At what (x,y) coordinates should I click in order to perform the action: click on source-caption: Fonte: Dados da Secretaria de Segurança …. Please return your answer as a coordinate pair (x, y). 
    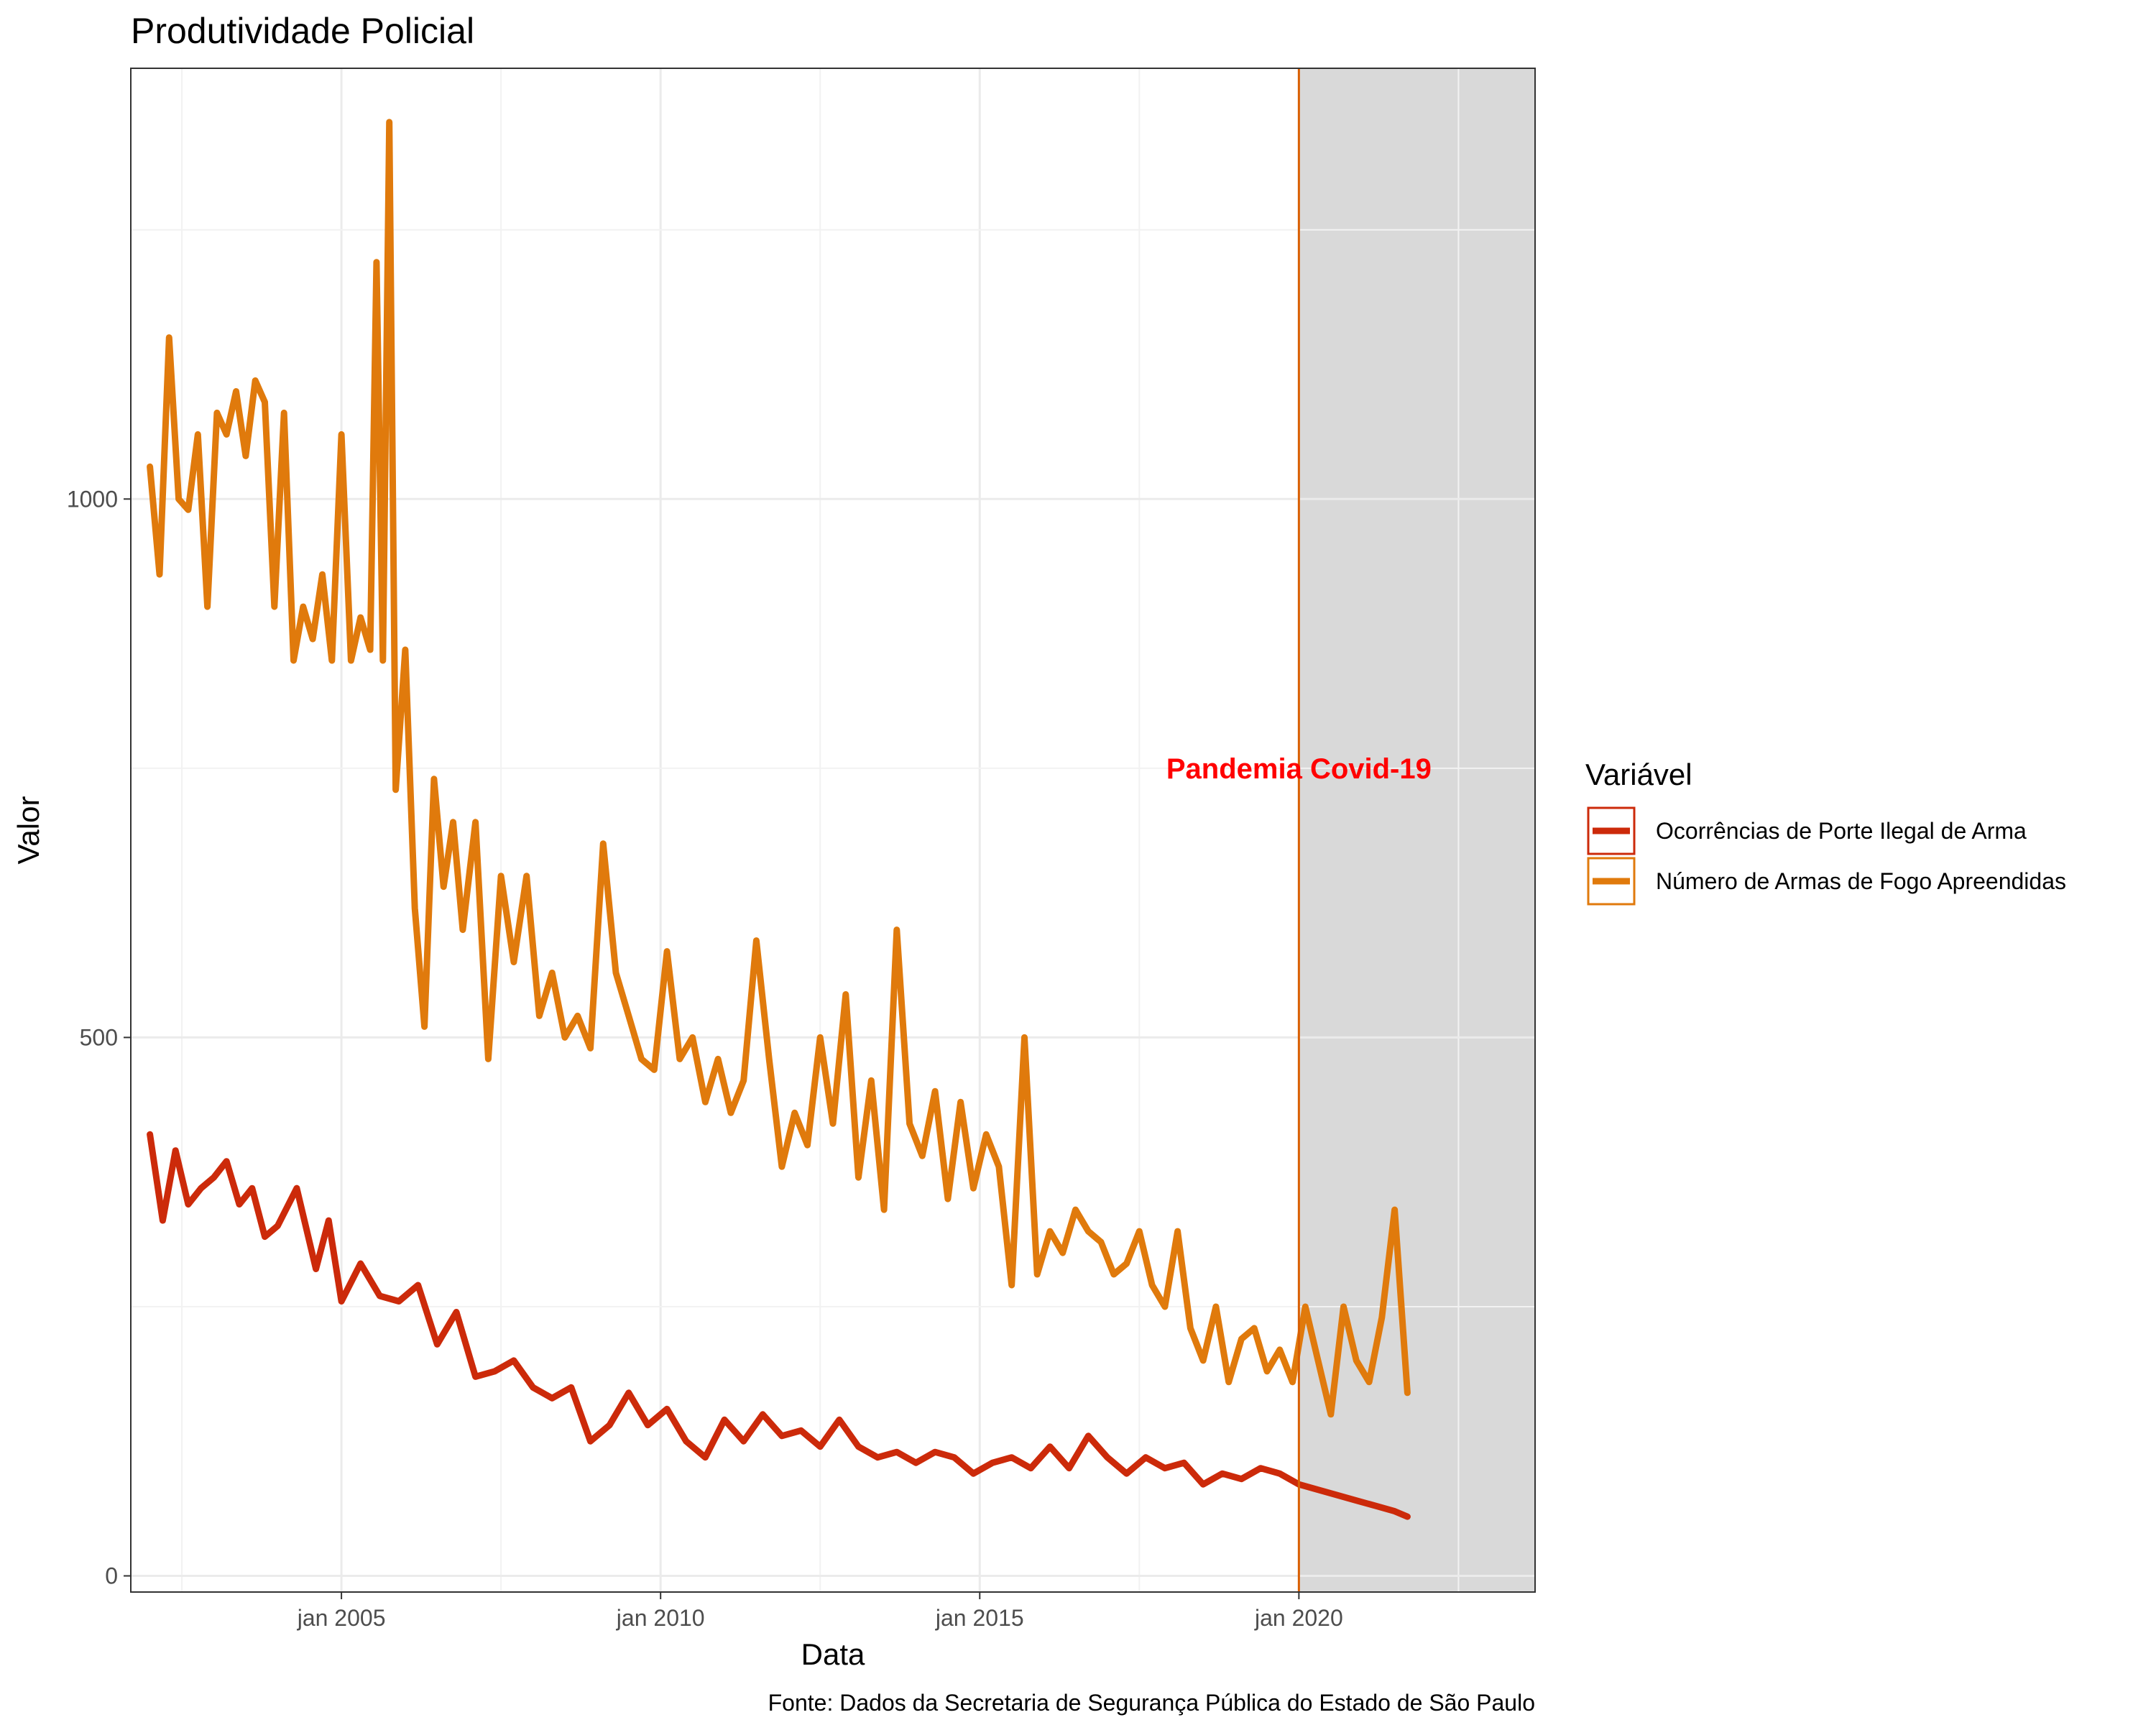
    Looking at the image, I should click on (1151, 1703).